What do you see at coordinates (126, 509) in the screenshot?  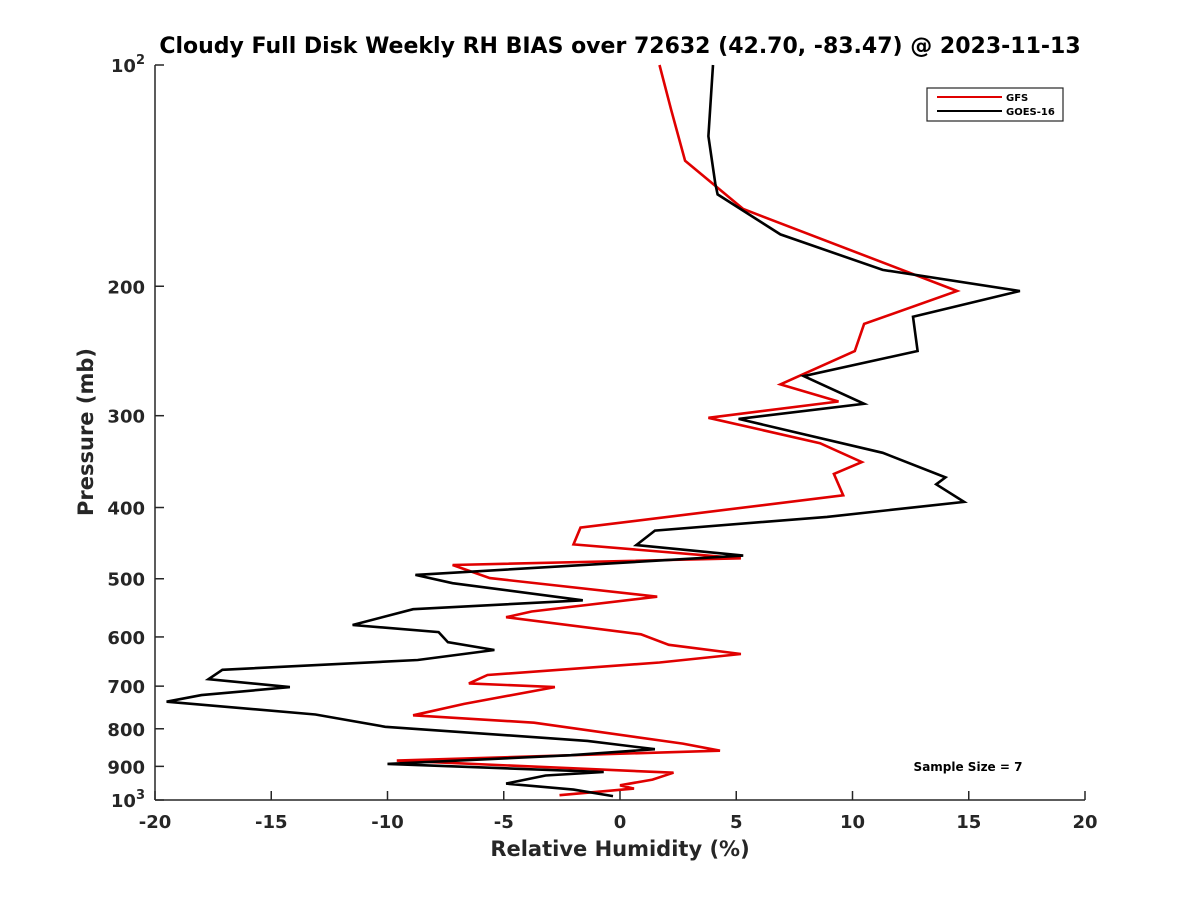 I see `y-tick-label: 400` at bounding box center [126, 509].